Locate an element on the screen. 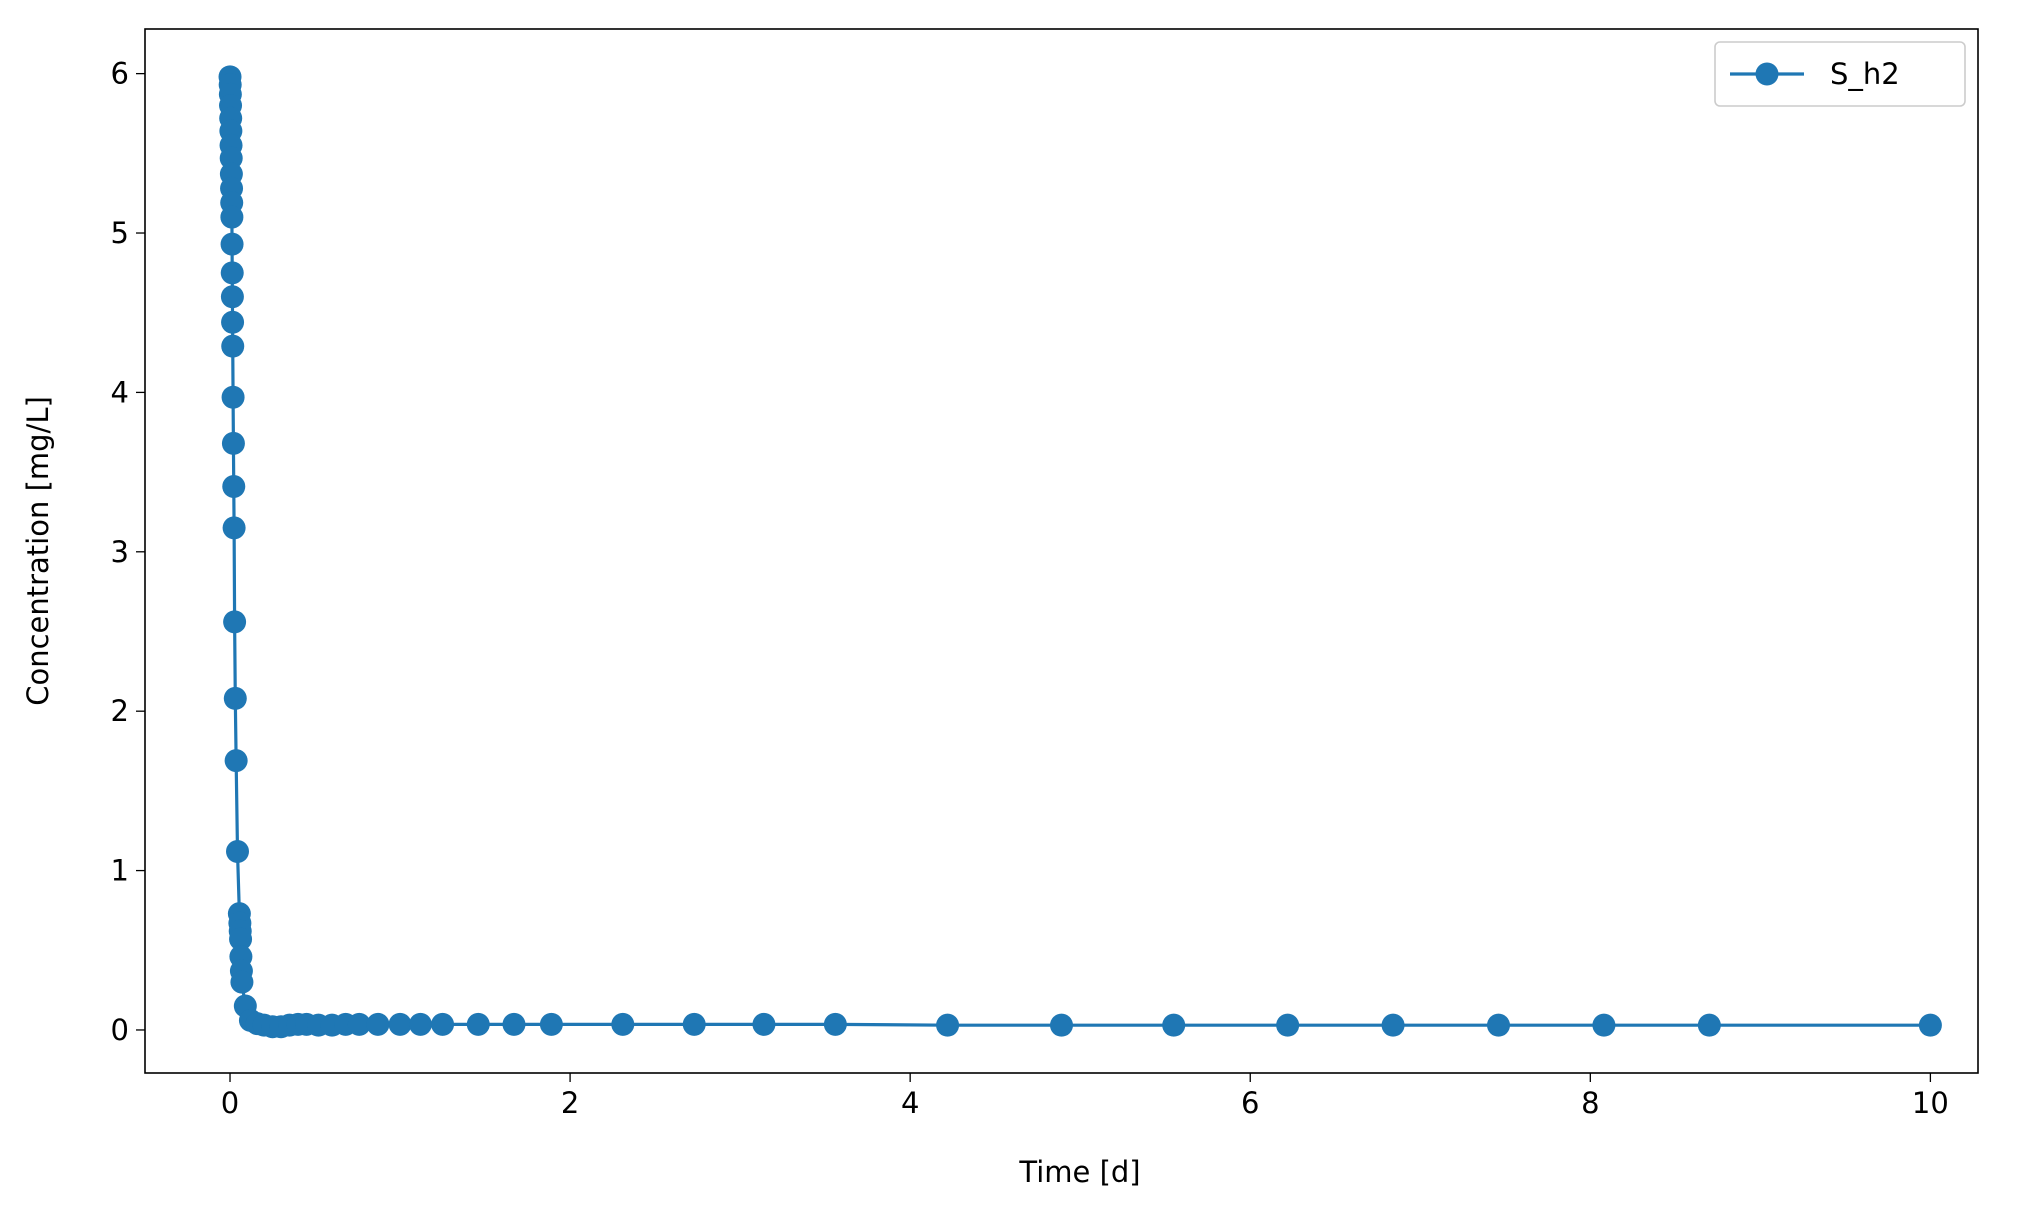  x-tick-label: 4 is located at coordinates (910, 1103).